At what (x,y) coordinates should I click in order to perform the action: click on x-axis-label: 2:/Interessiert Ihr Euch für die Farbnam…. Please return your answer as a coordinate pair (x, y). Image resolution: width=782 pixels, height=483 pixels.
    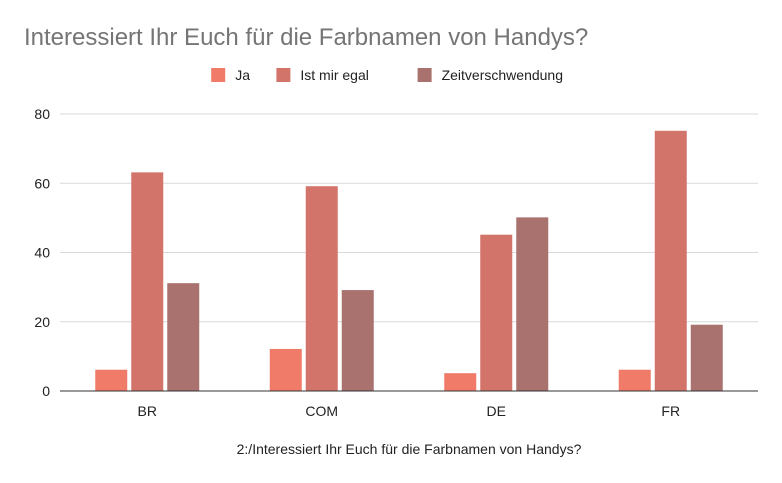
    Looking at the image, I should click on (409, 449).